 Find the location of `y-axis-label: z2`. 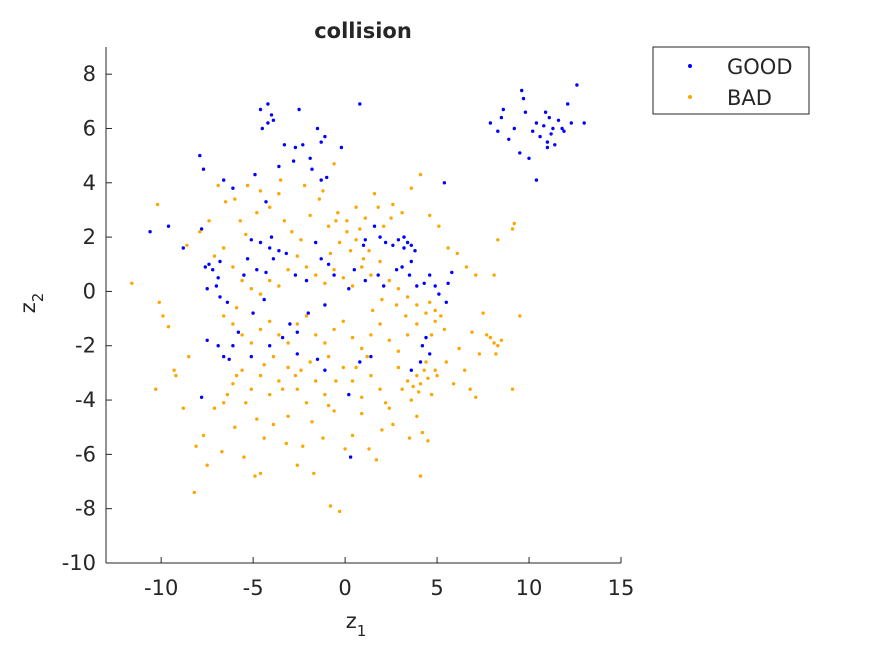

y-axis-label: z2 is located at coordinates (31, 303).